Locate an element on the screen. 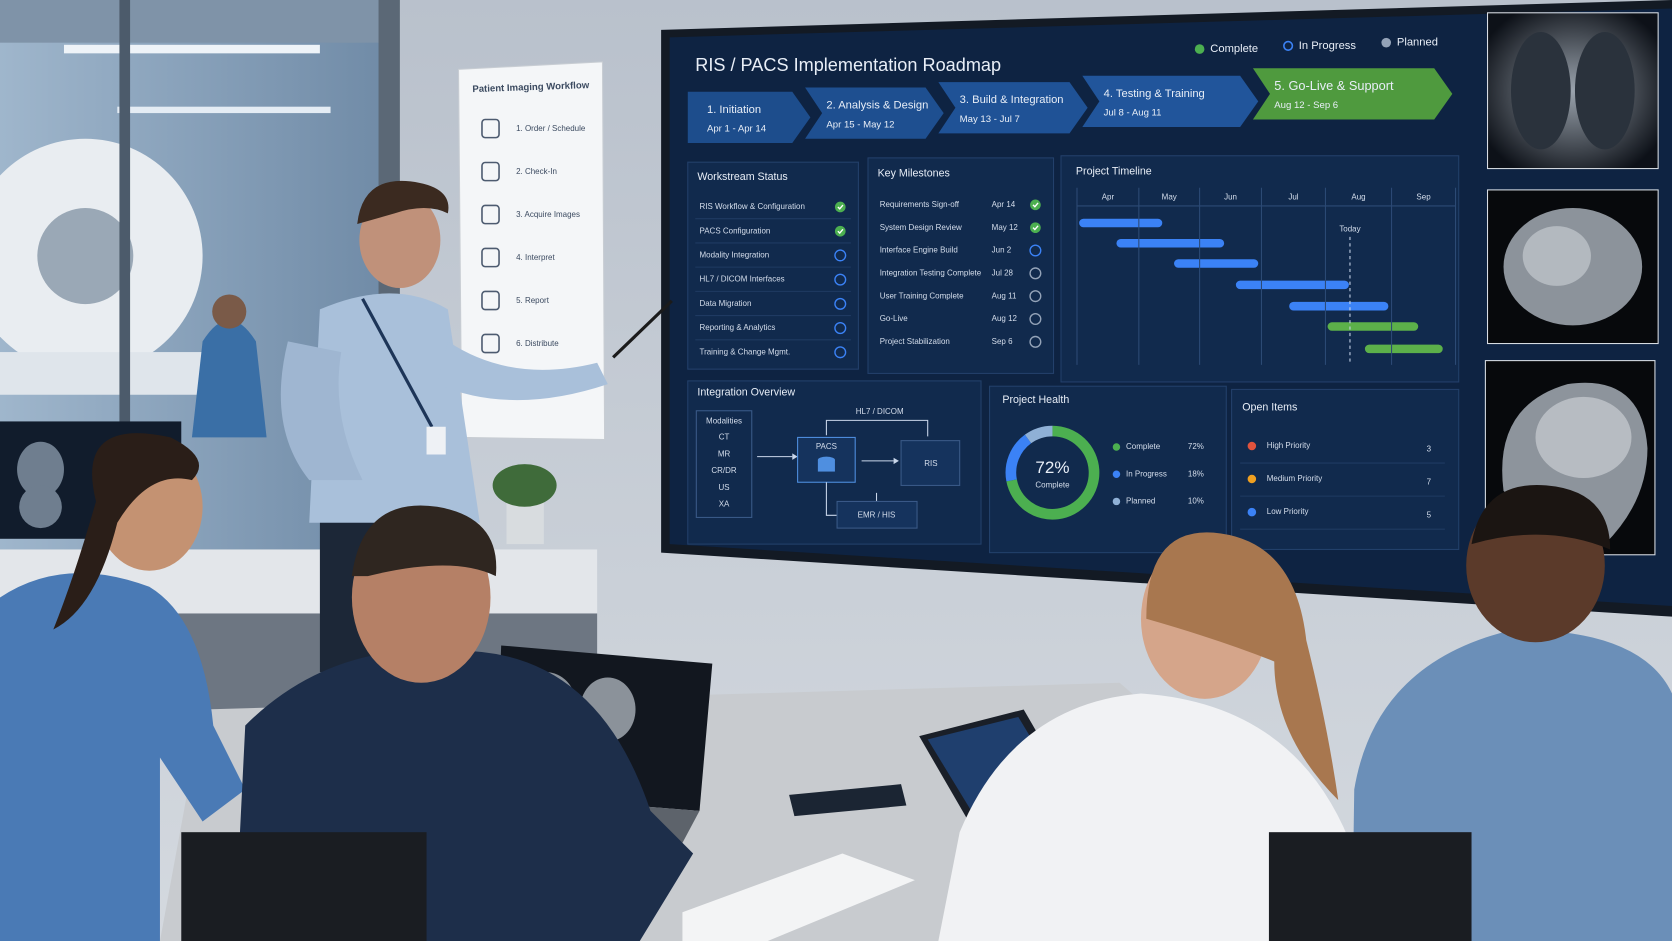  step-label: 6. Distribute is located at coordinates (537, 343).